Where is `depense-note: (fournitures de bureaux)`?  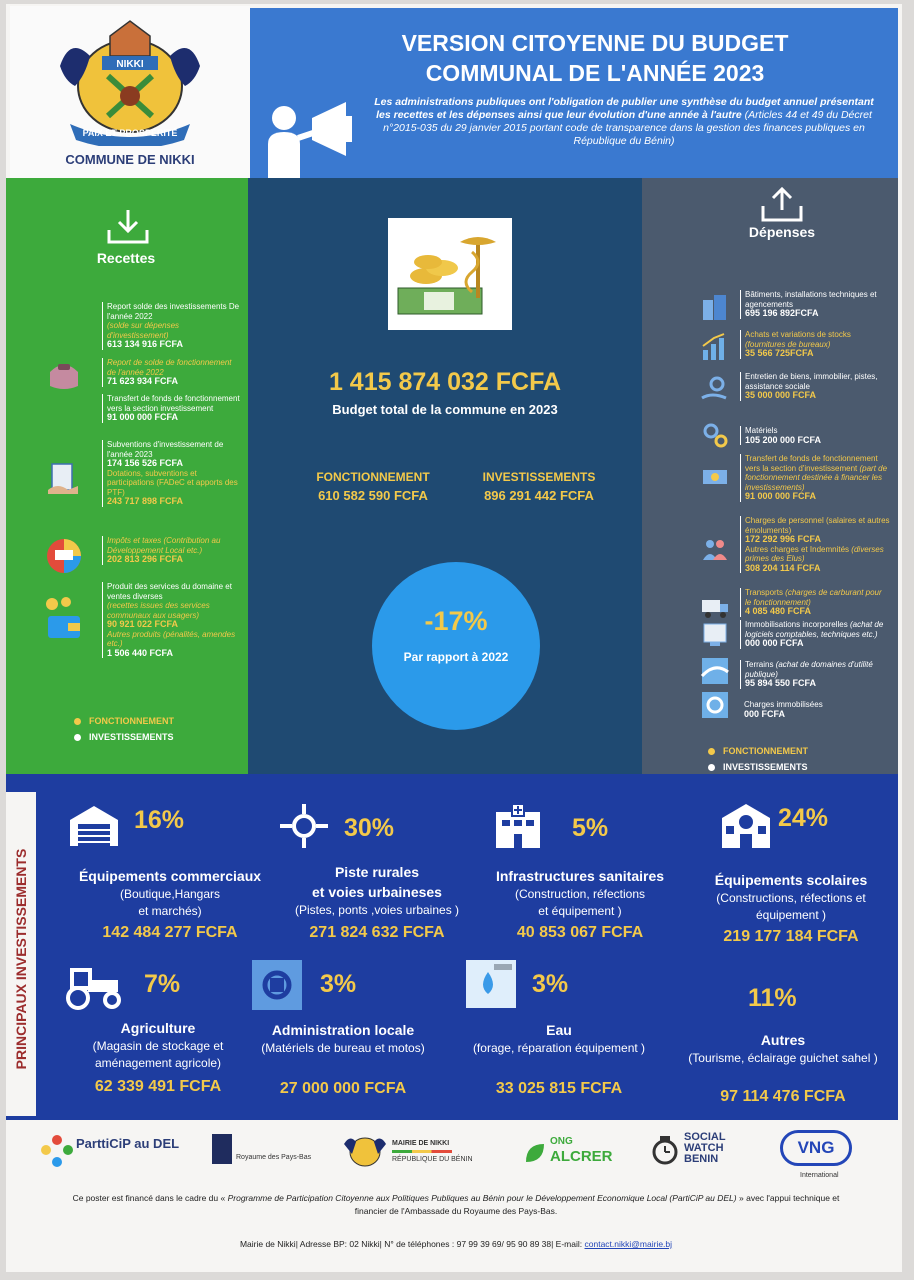
depense-note: (fournitures de bureaux) is located at coordinates (788, 344).